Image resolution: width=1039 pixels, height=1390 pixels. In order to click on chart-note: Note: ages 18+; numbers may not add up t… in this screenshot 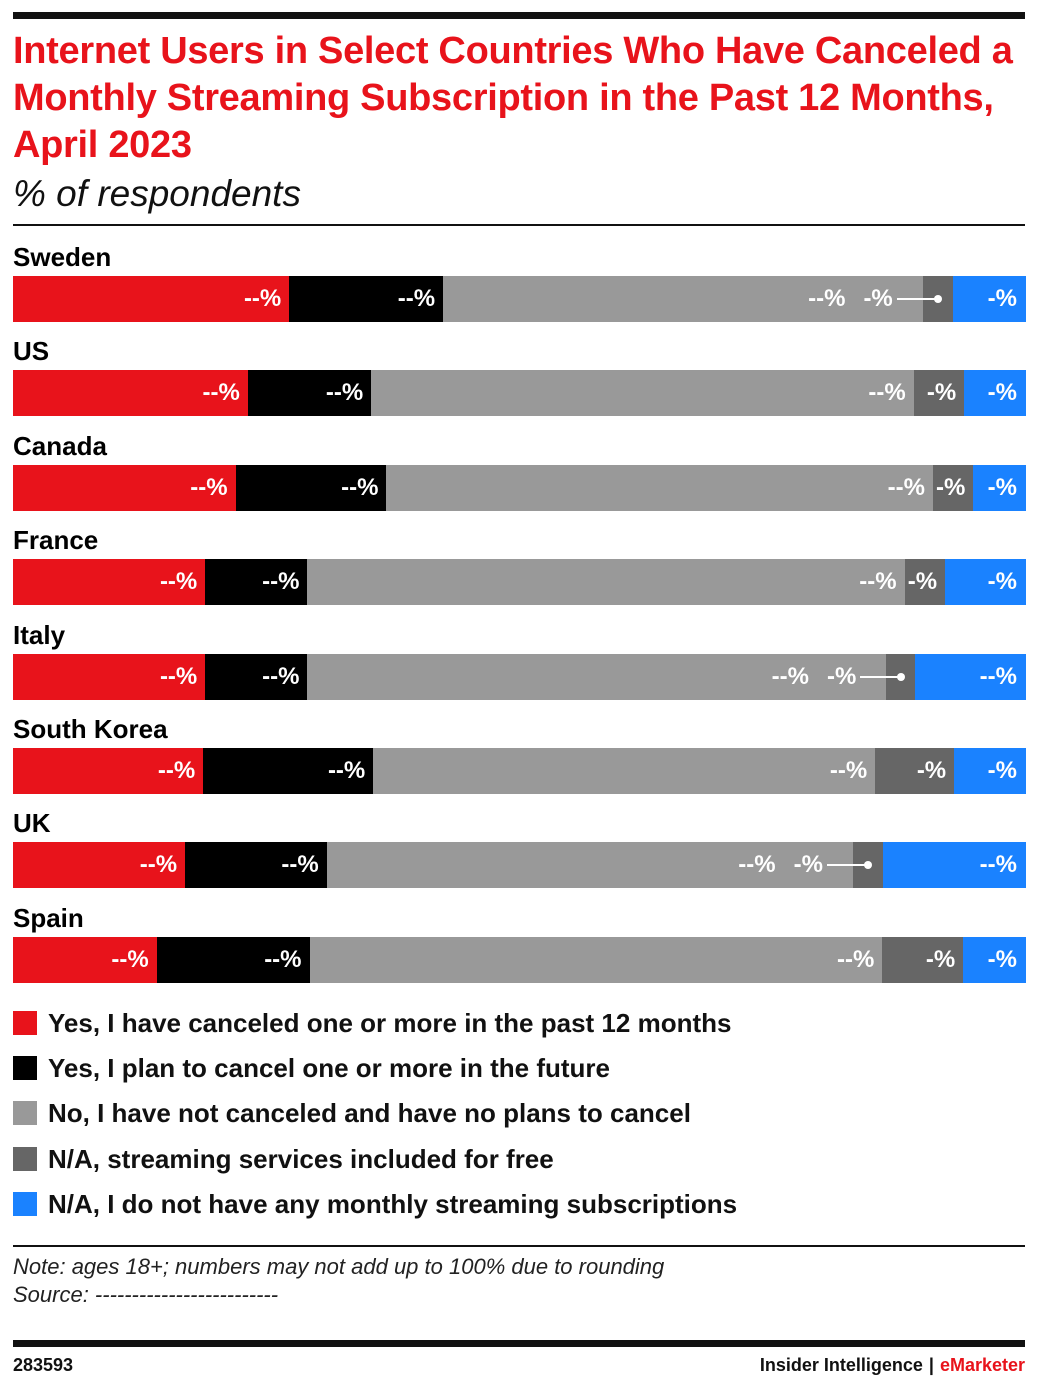, I will do `click(339, 1266)`.